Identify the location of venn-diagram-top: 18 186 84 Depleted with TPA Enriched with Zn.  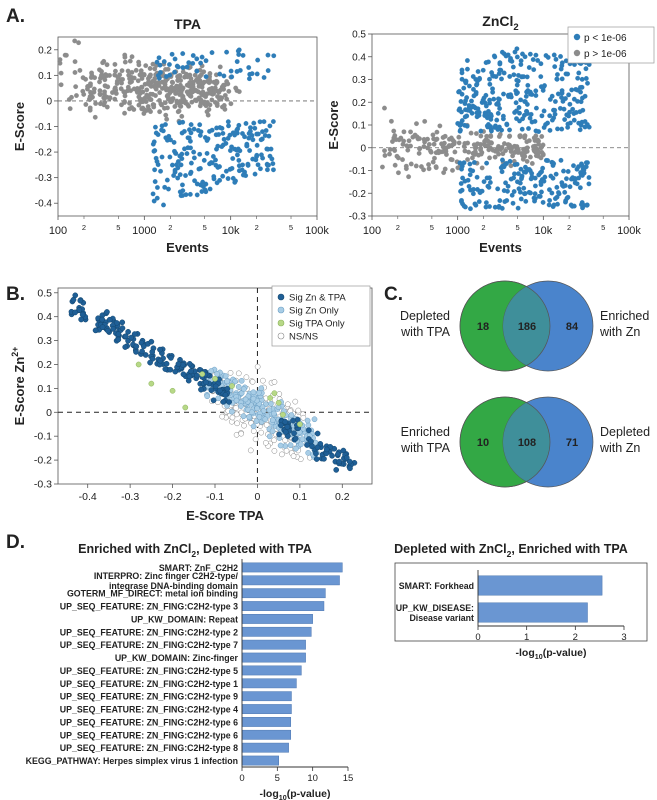
(524, 326).